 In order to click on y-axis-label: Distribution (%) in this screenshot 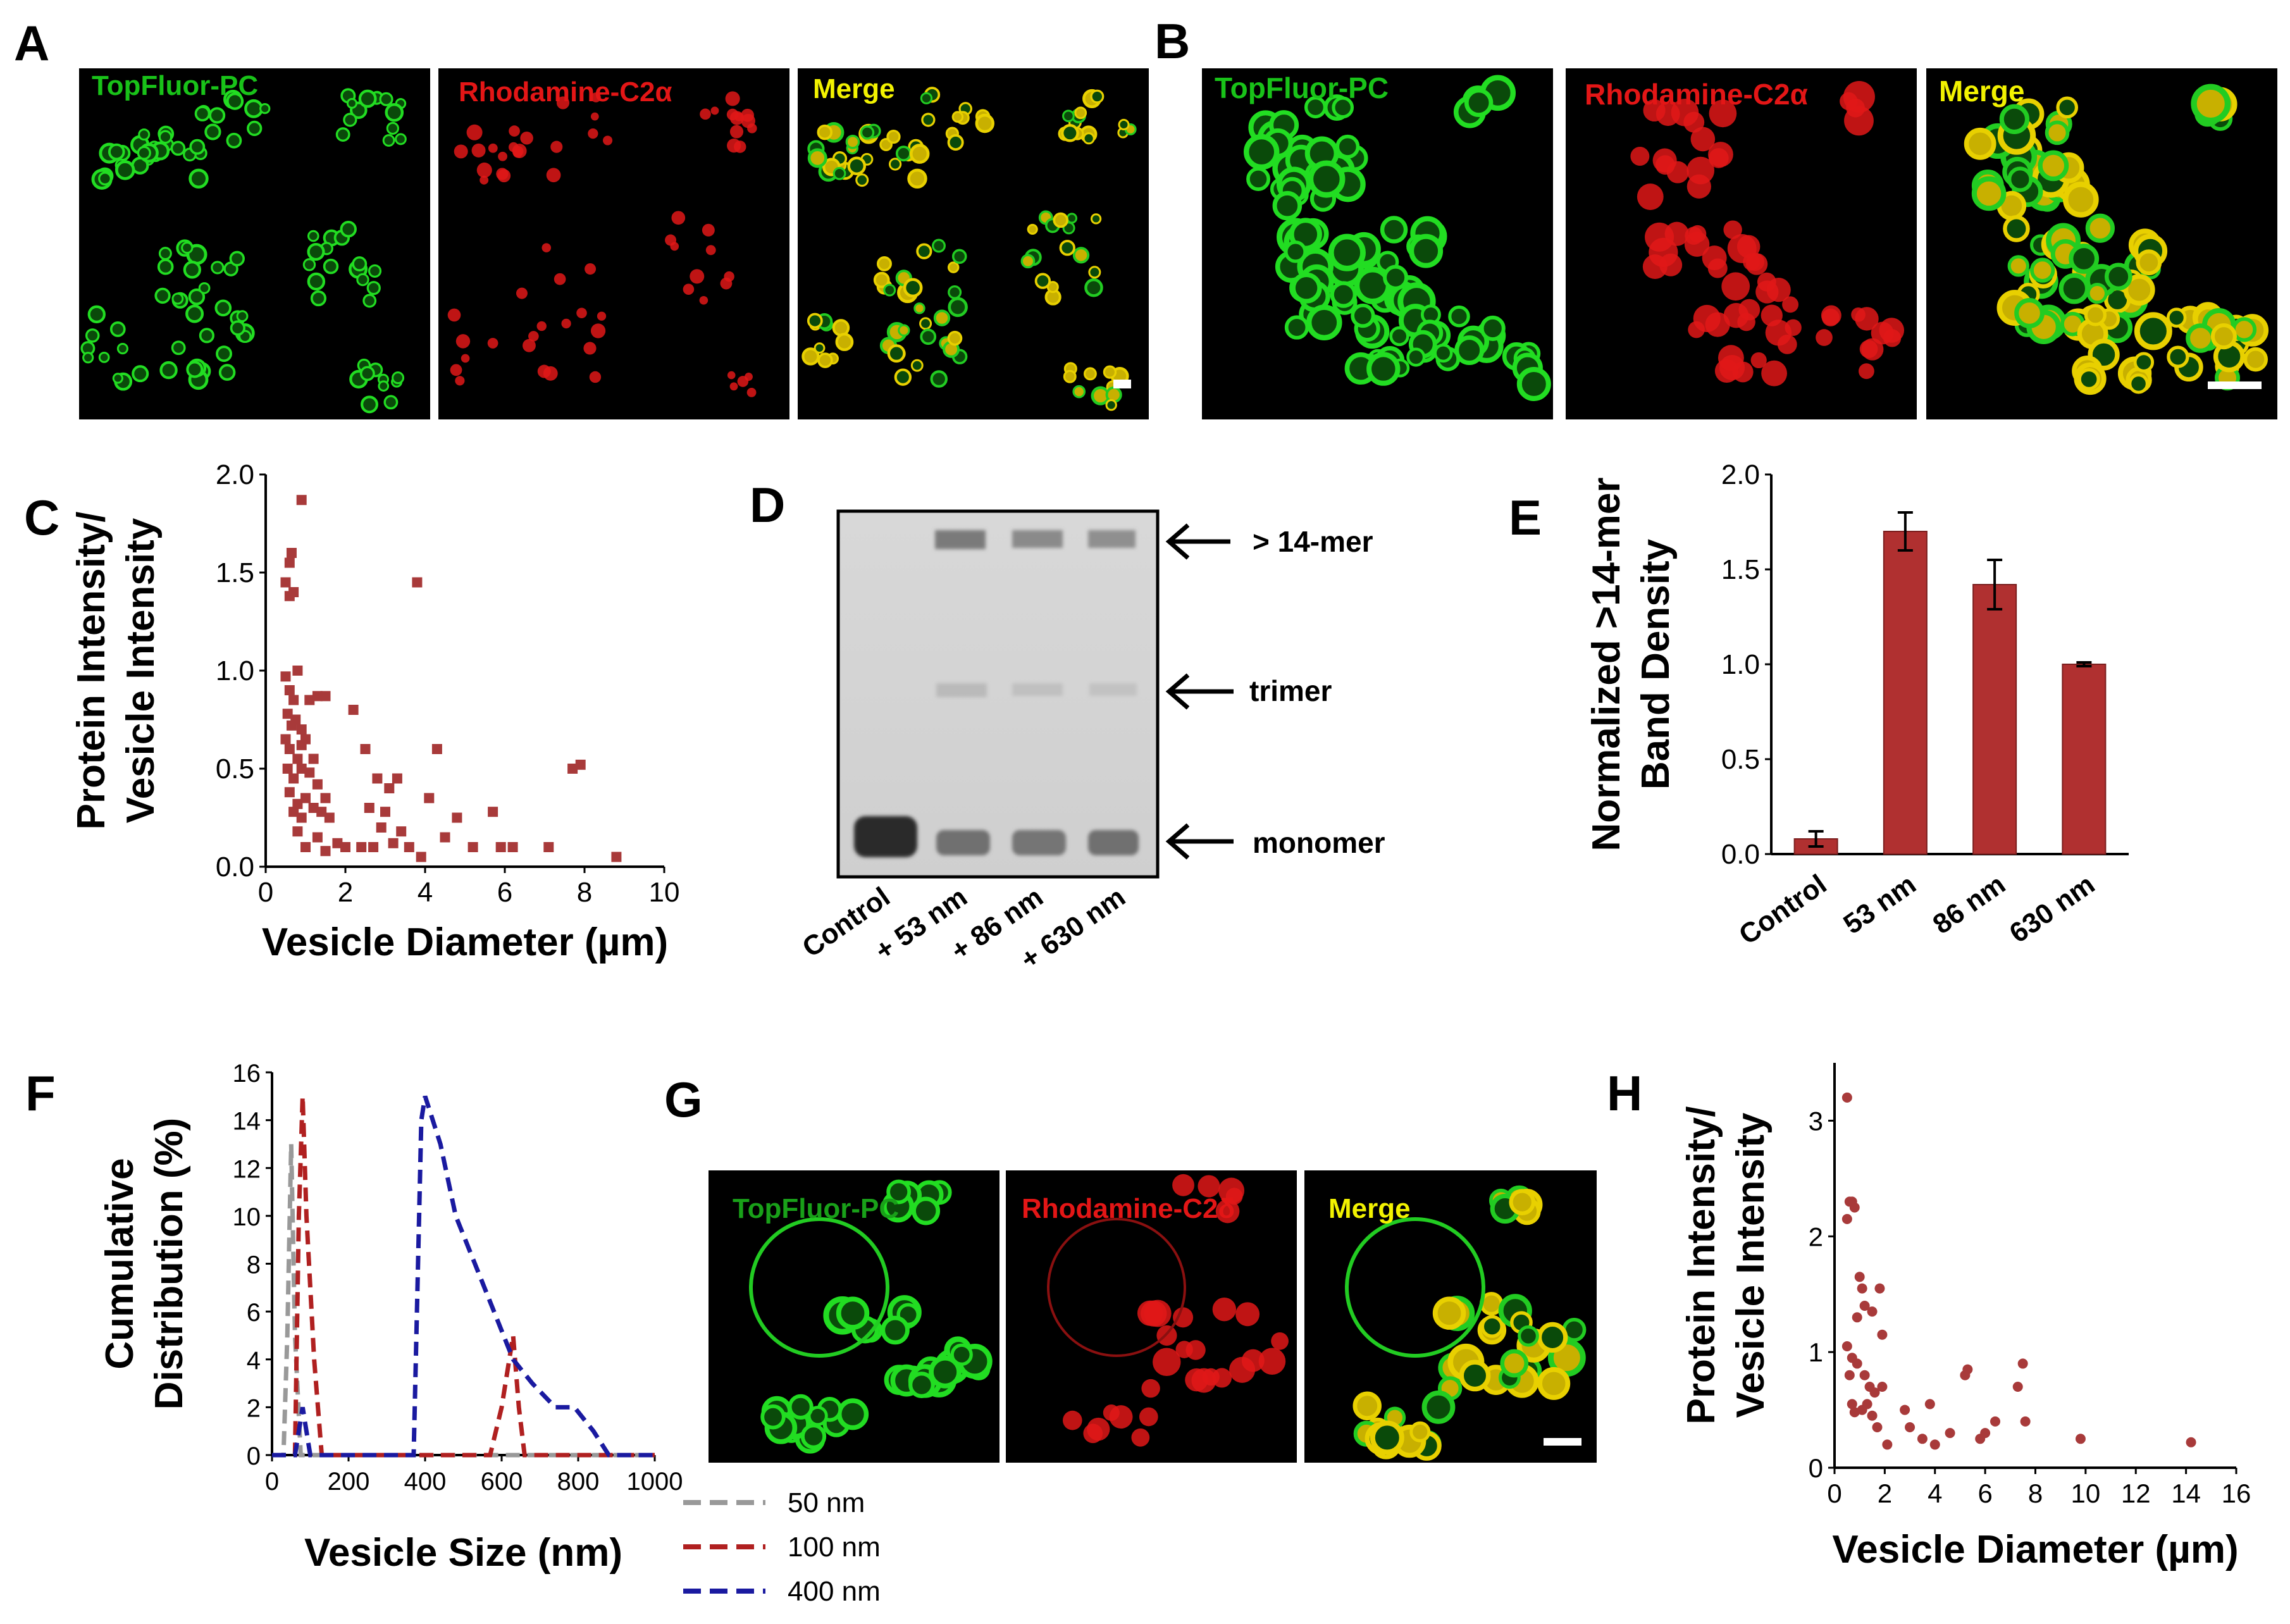, I will do `click(169, 1264)`.